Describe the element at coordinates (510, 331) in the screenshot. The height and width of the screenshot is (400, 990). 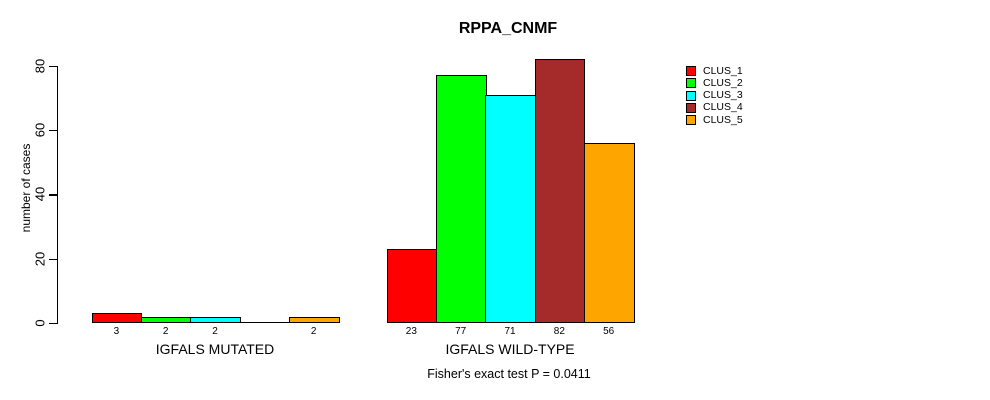
I see `bar-value-label: 71` at that location.